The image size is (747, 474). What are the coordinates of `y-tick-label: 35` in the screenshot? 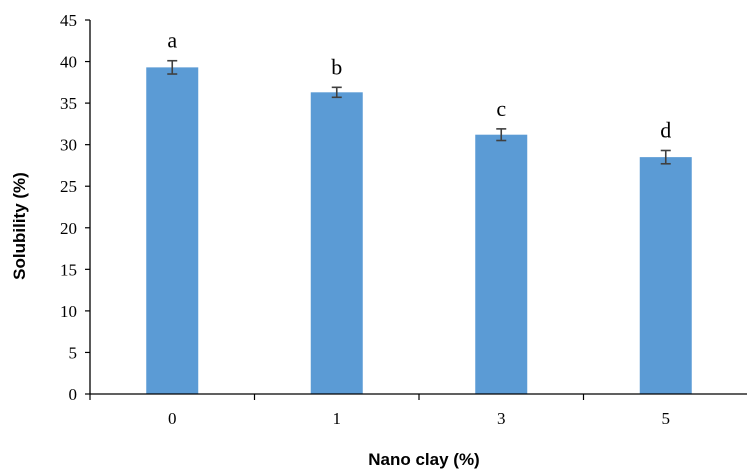 It's located at (68, 103).